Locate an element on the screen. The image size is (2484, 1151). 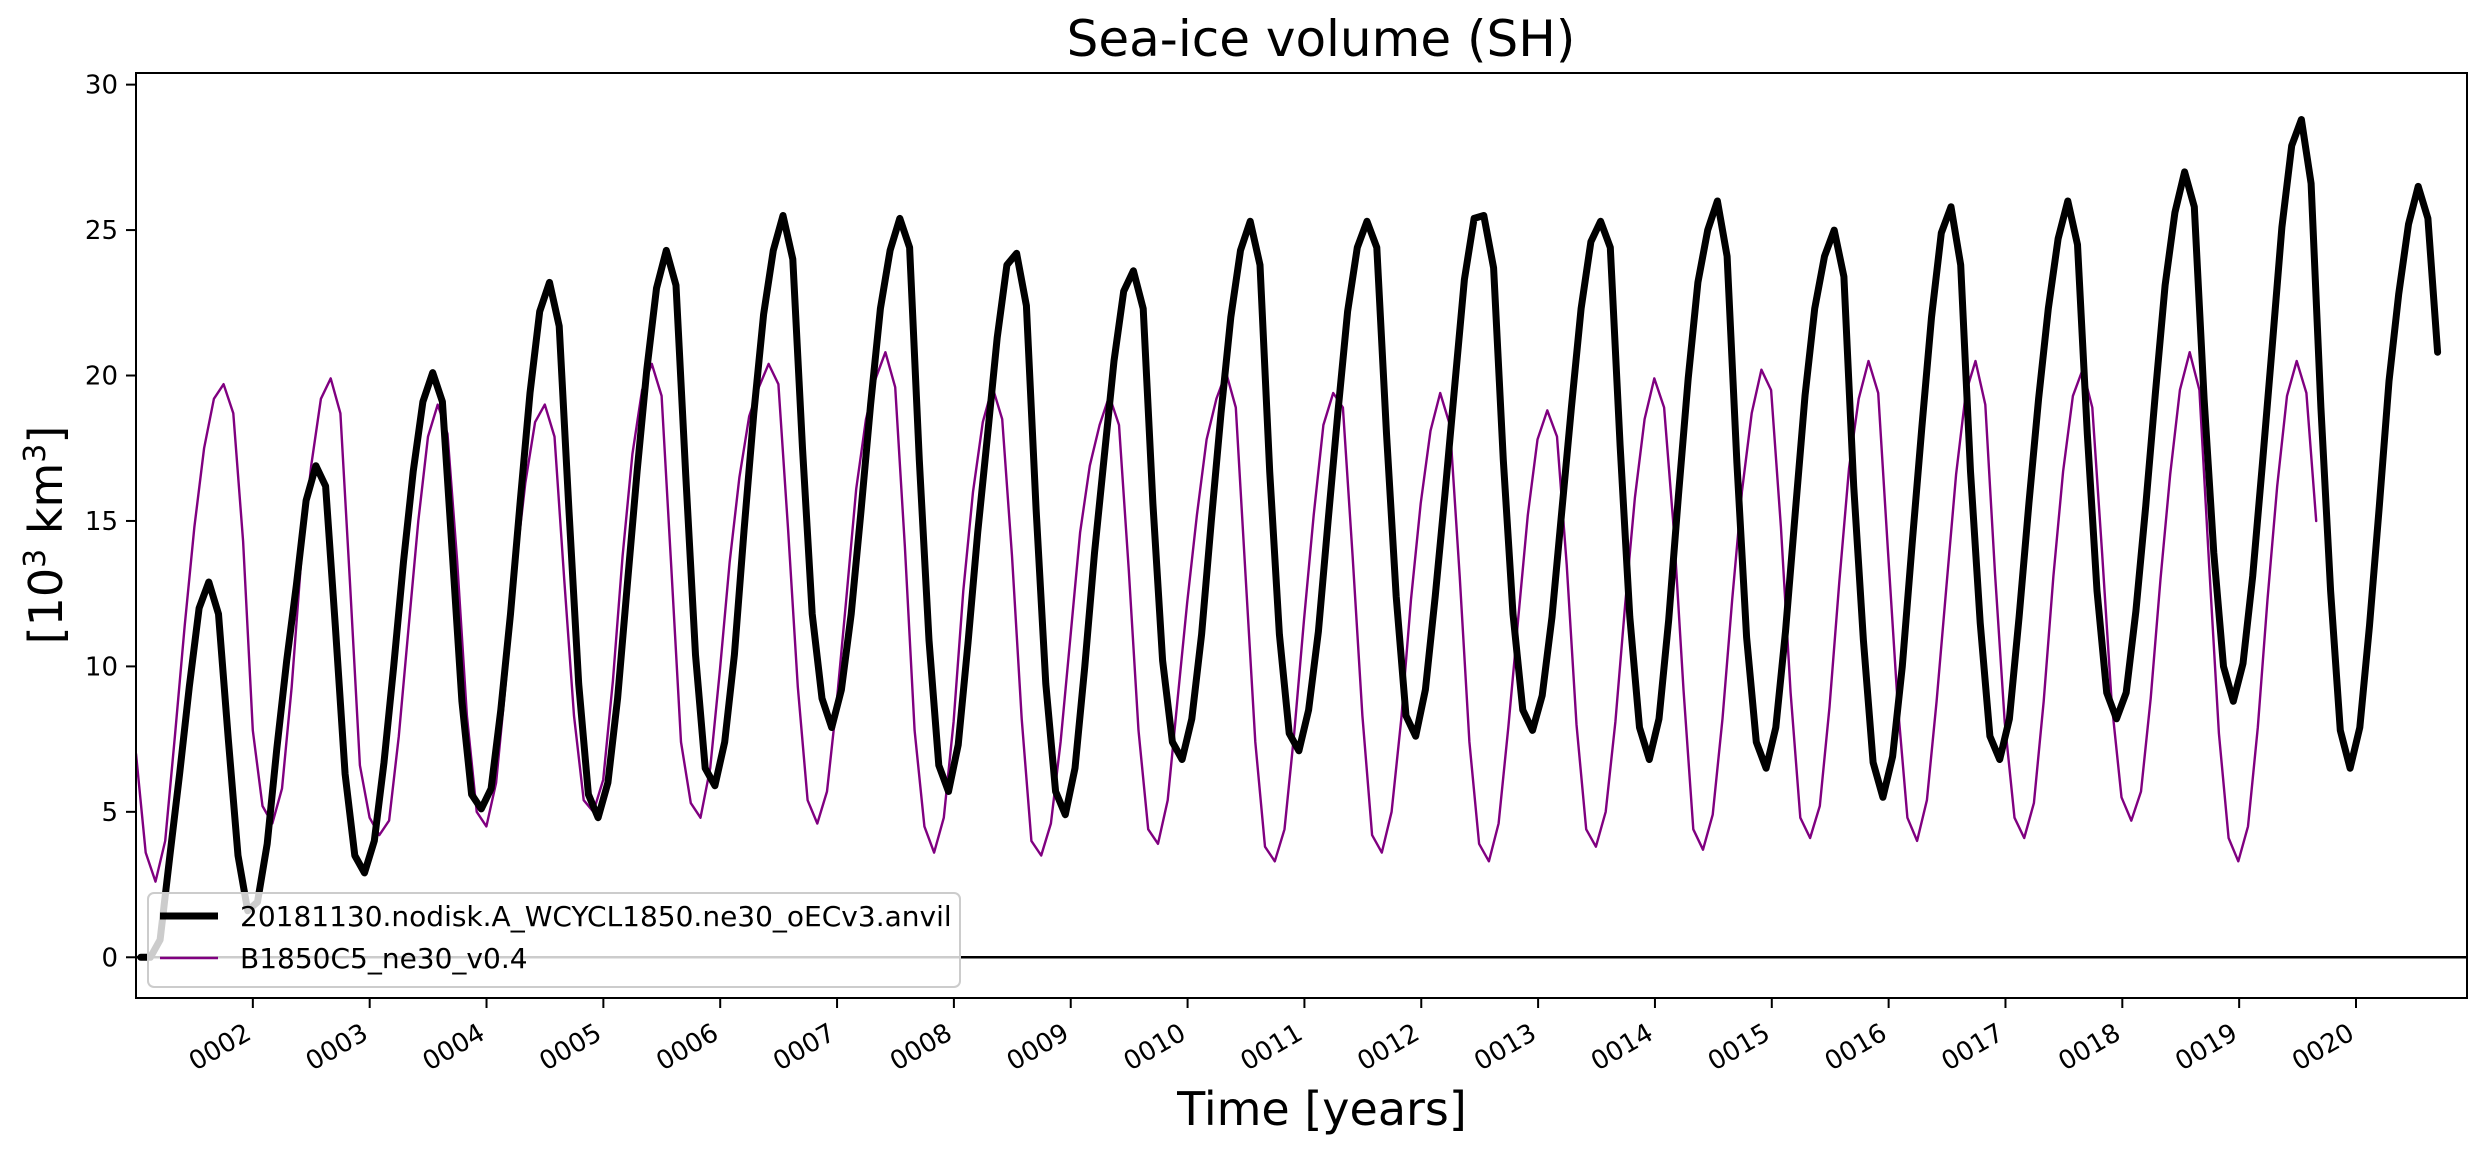
y-axis-label: [103 km3] is located at coordinates (46, 535).